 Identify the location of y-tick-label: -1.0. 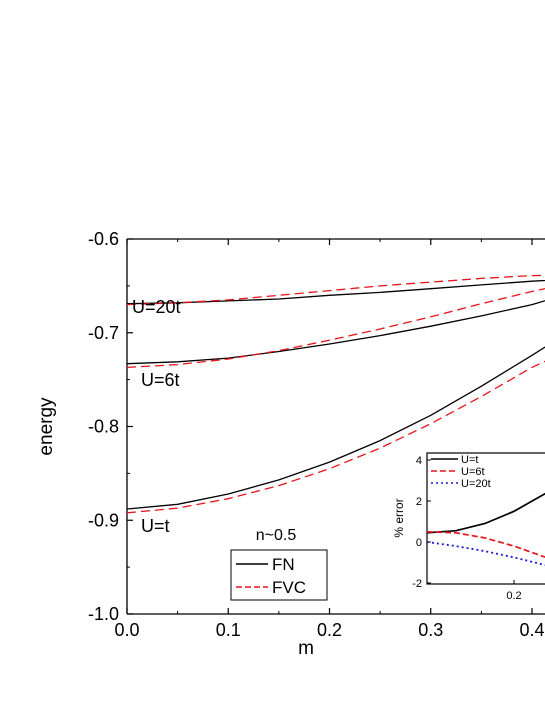
(103, 614).